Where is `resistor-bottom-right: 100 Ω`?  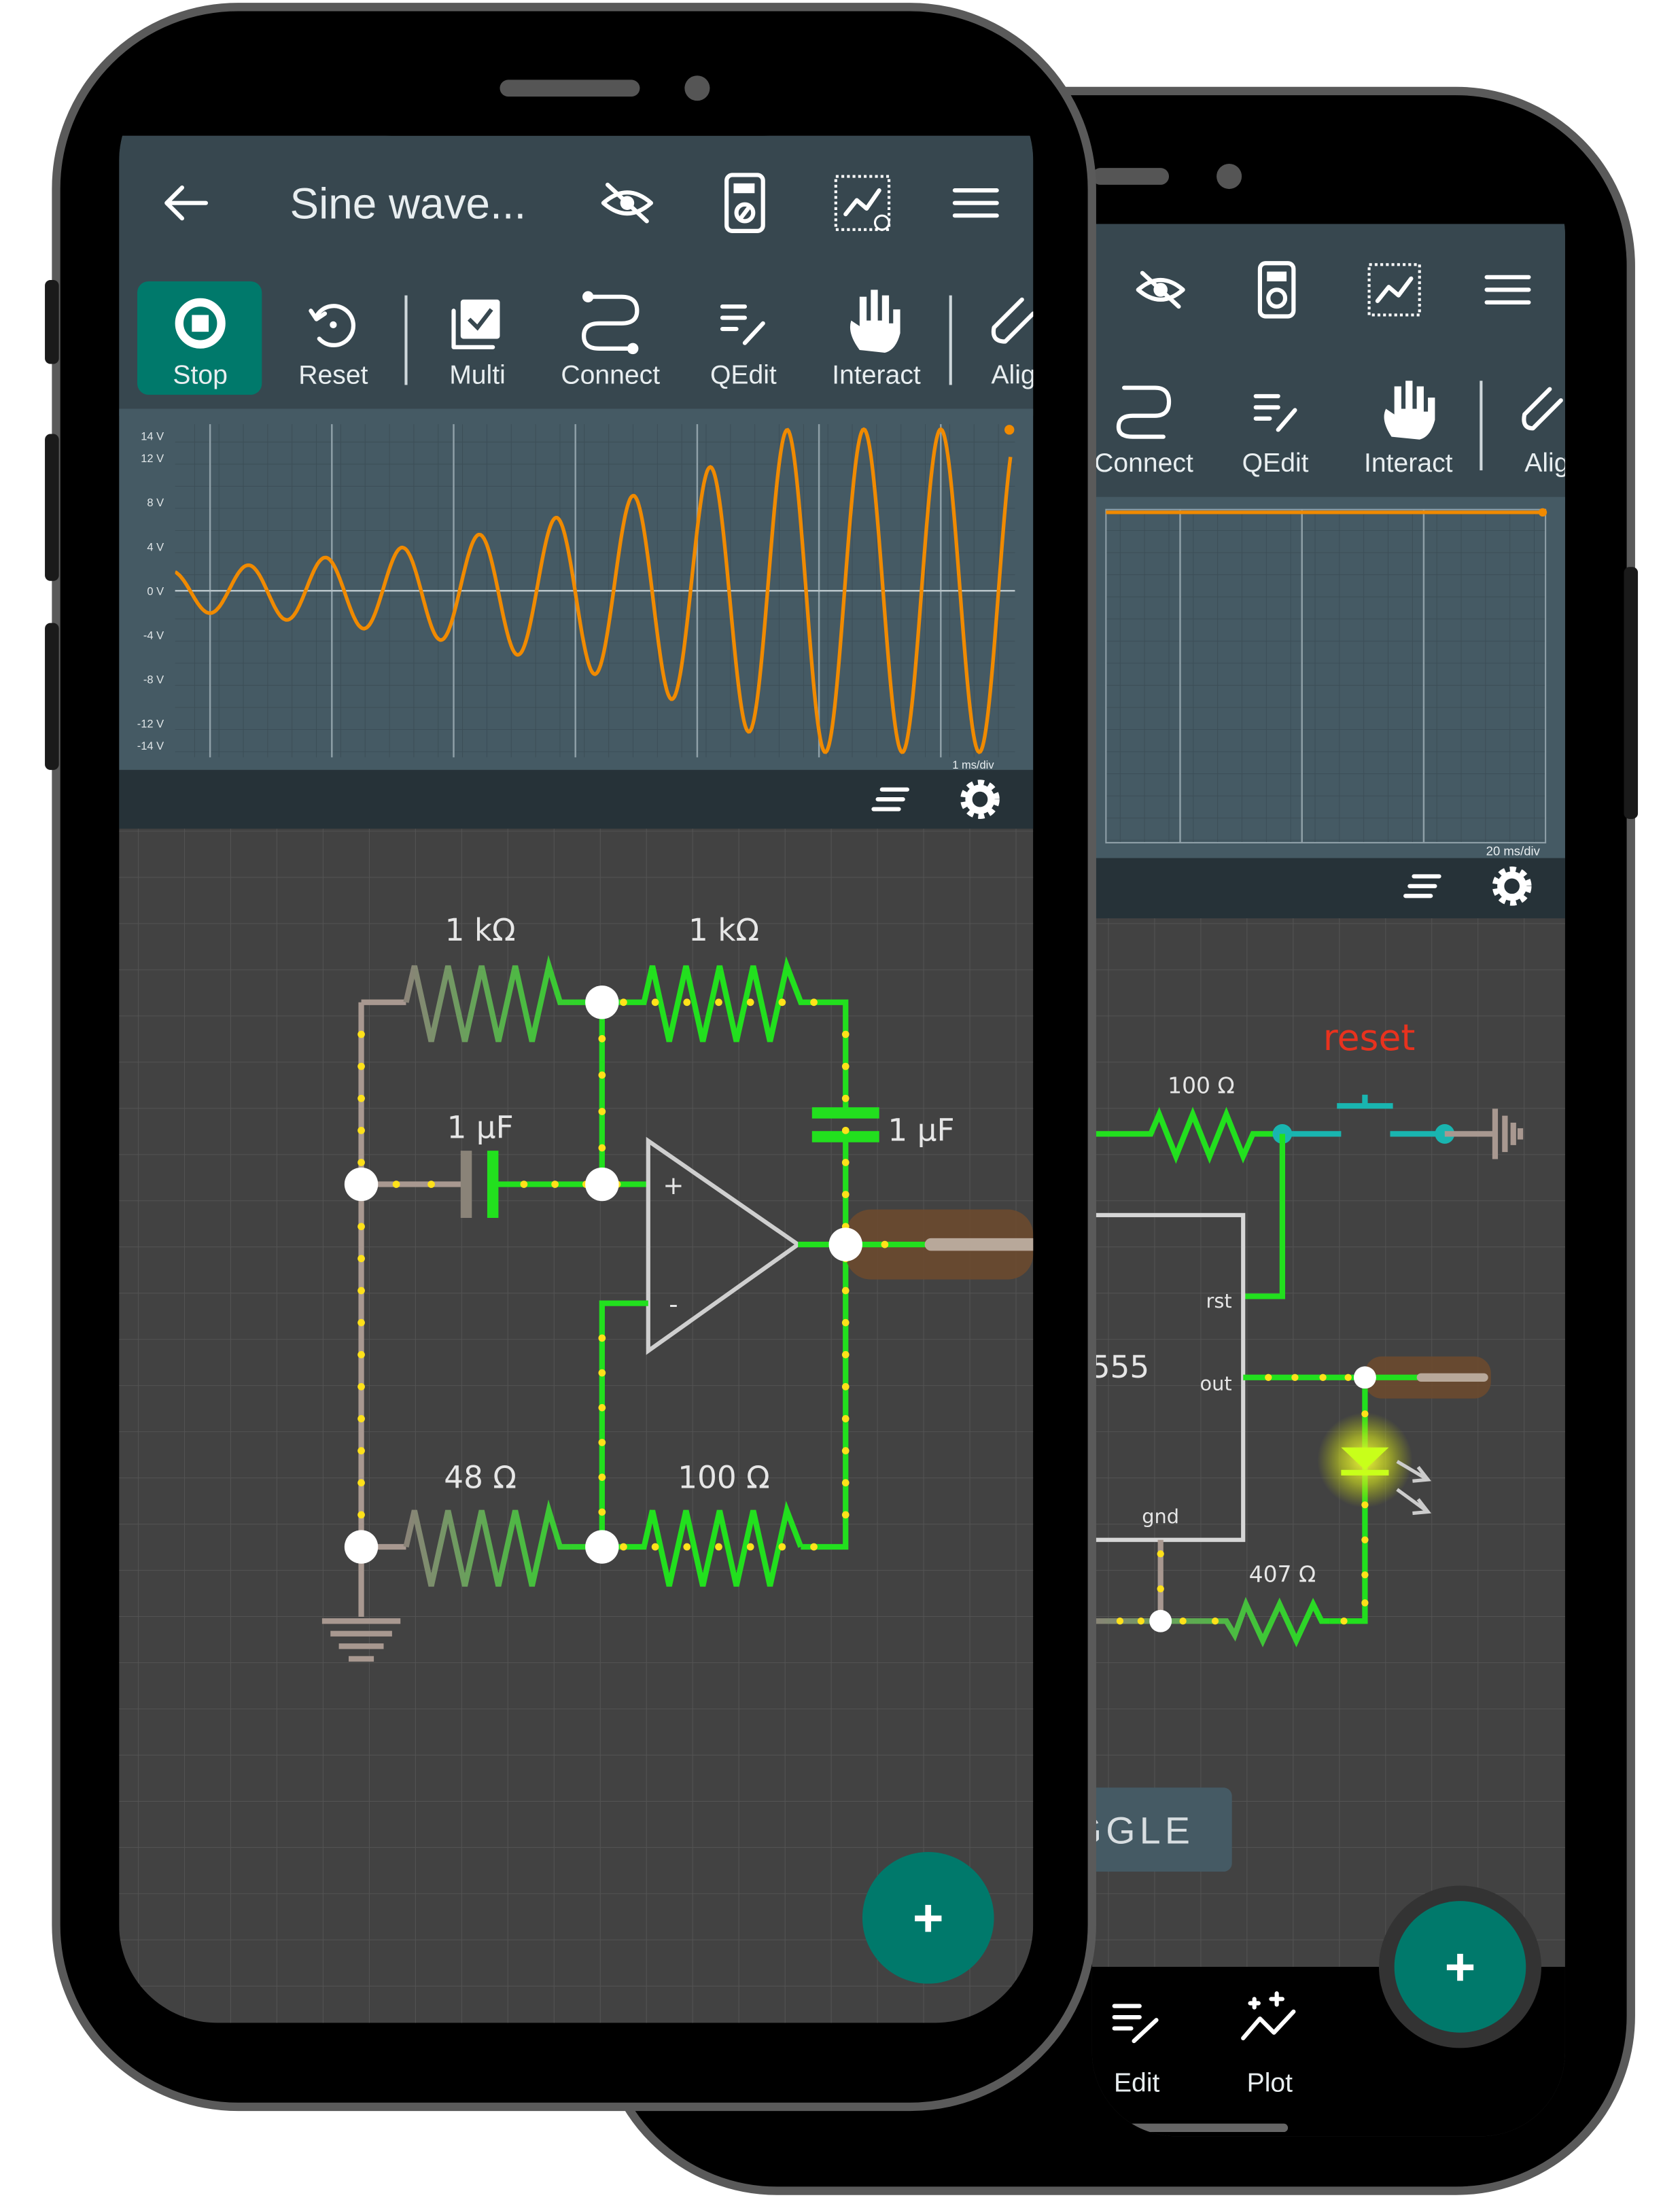 resistor-bottom-right: 100 Ω is located at coordinates (703, 1523).